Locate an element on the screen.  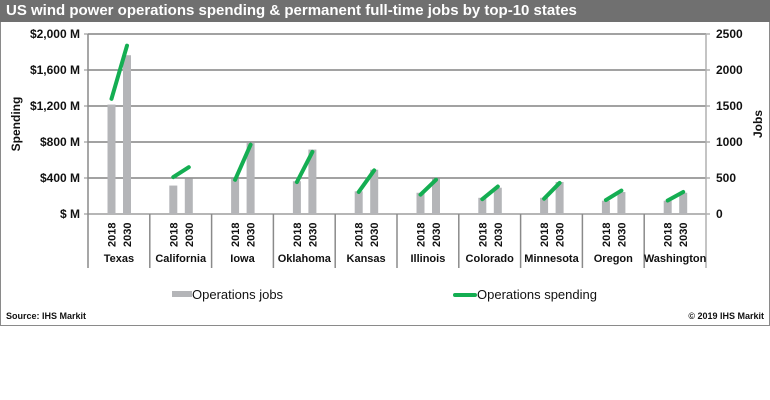
spending-line-texas is located at coordinates (119, 72).